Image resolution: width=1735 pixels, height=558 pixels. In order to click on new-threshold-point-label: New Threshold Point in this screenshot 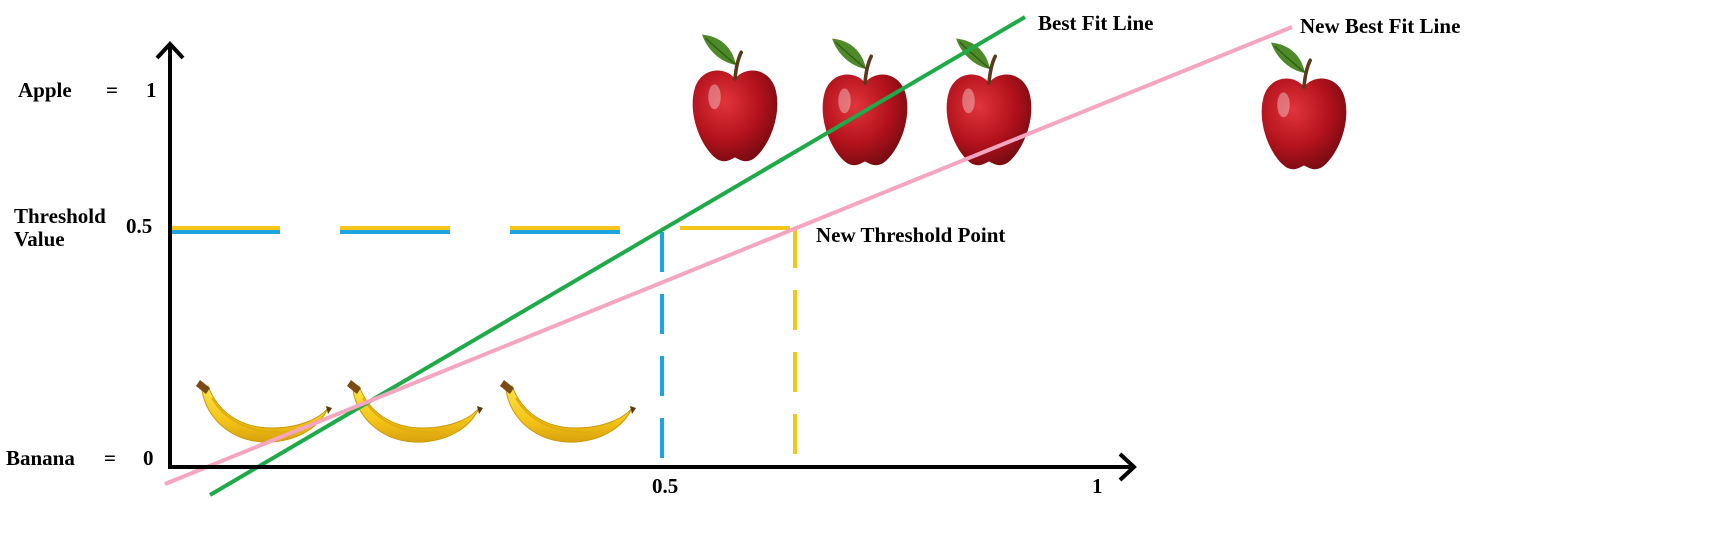, I will do `click(910, 235)`.